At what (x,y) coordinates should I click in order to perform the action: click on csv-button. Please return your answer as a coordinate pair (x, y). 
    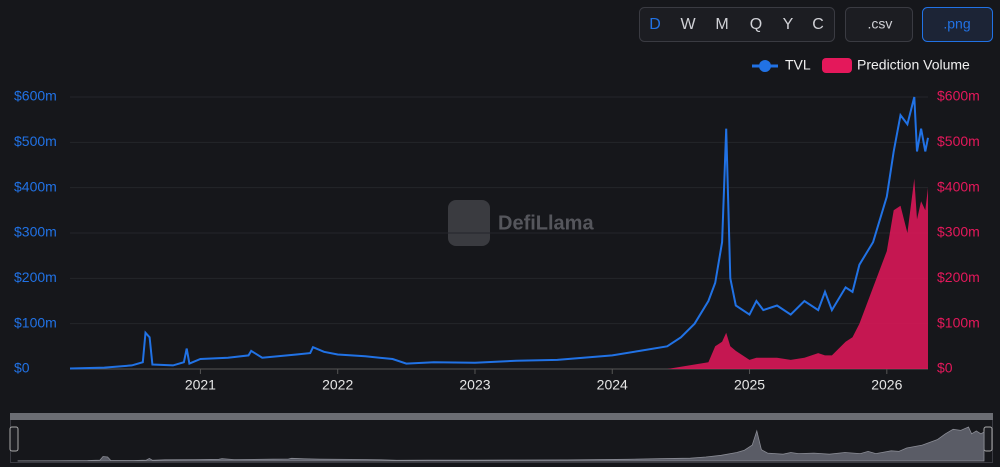
    Looking at the image, I should click on (879, 24).